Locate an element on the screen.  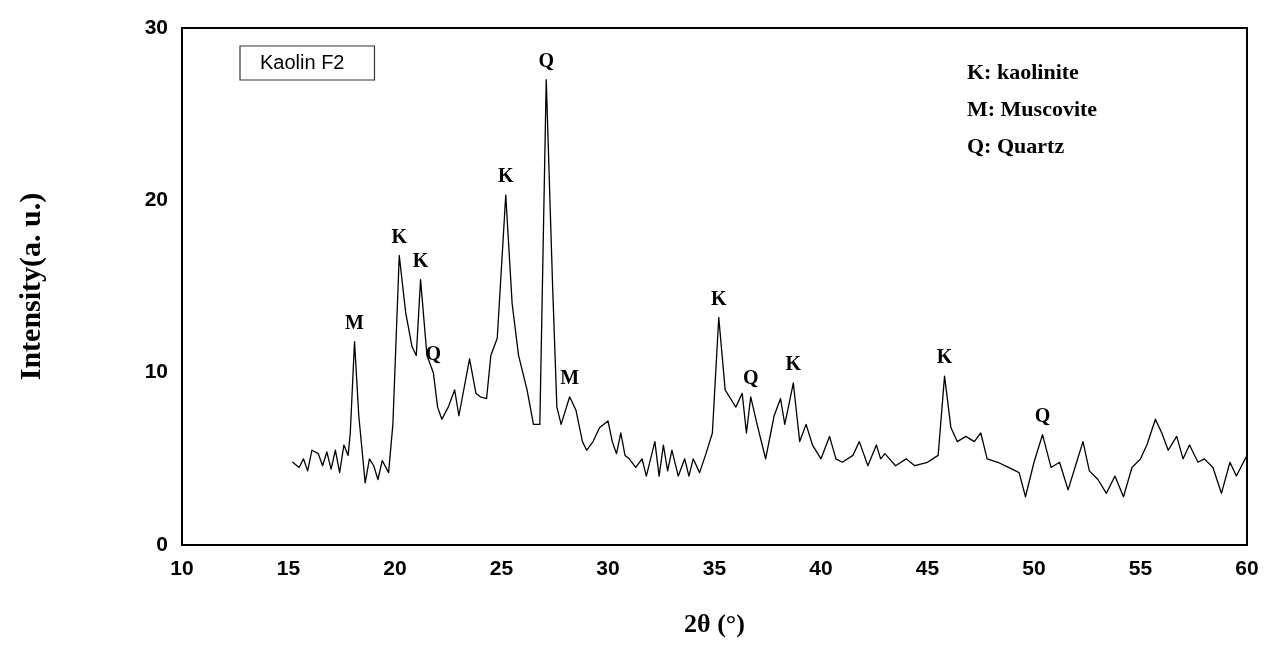
x-tick-label: 45 is located at coordinates (927, 568).